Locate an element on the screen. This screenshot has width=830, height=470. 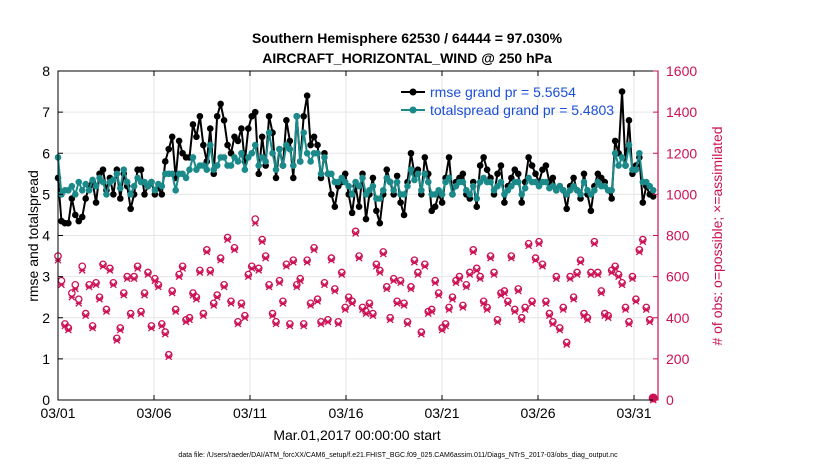
obs-final-point is located at coordinates (653, 398).